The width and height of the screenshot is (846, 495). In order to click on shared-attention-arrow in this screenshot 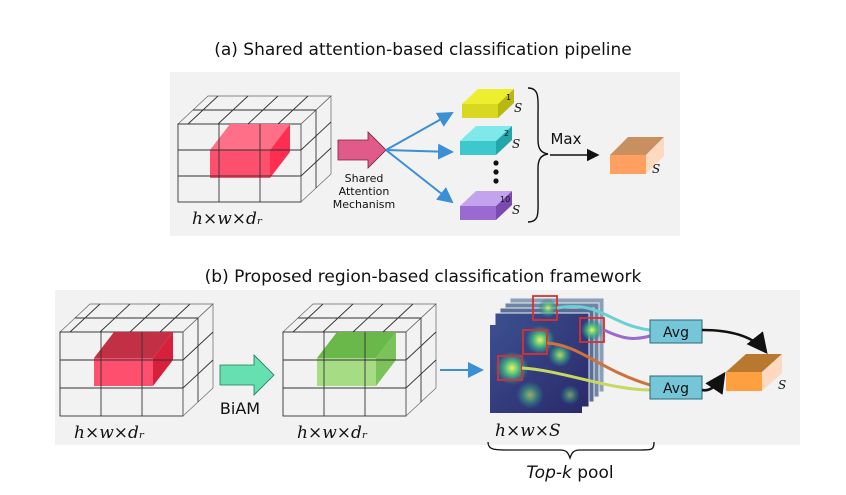, I will do `click(362, 150)`.